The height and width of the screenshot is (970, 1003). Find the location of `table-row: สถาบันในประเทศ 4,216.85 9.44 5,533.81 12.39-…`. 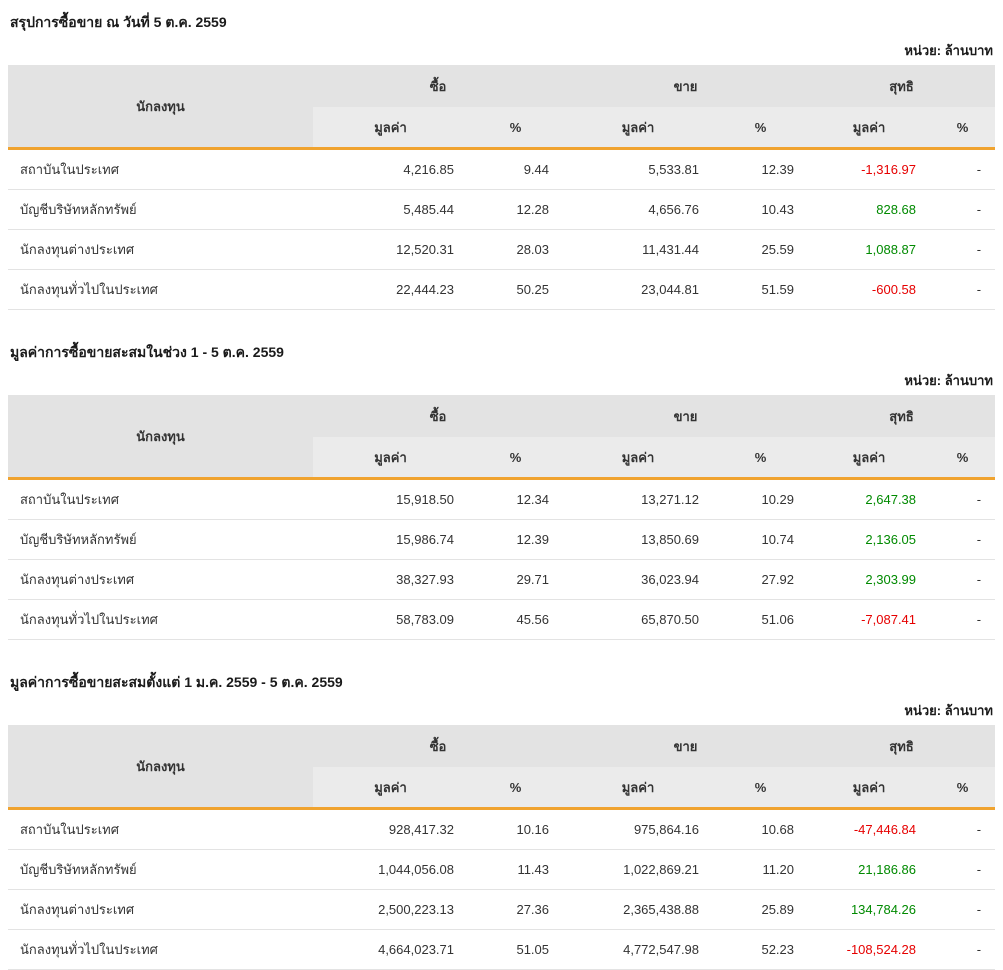

table-row: สถาบันในประเทศ 4,216.85 9.44 5,533.81 12.39-… is located at coordinates (502, 169).